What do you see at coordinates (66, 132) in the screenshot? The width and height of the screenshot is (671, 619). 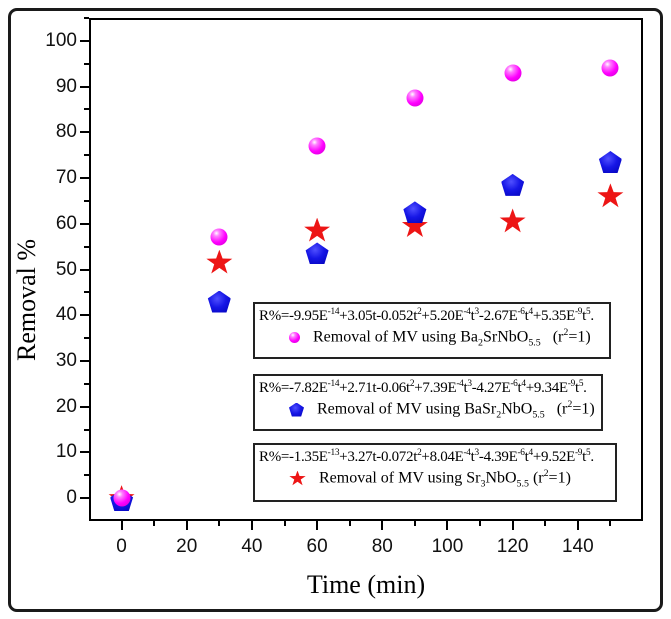 I see `y-tick-label: 80` at bounding box center [66, 132].